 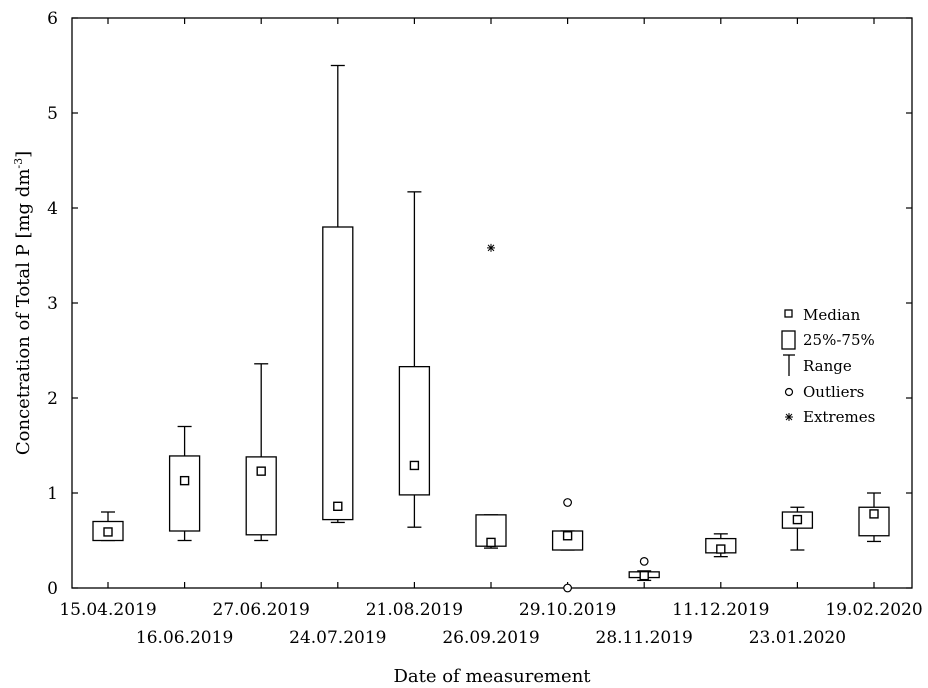 What do you see at coordinates (184, 638) in the screenshot?
I see `x-tick-label: 16.06.2019` at bounding box center [184, 638].